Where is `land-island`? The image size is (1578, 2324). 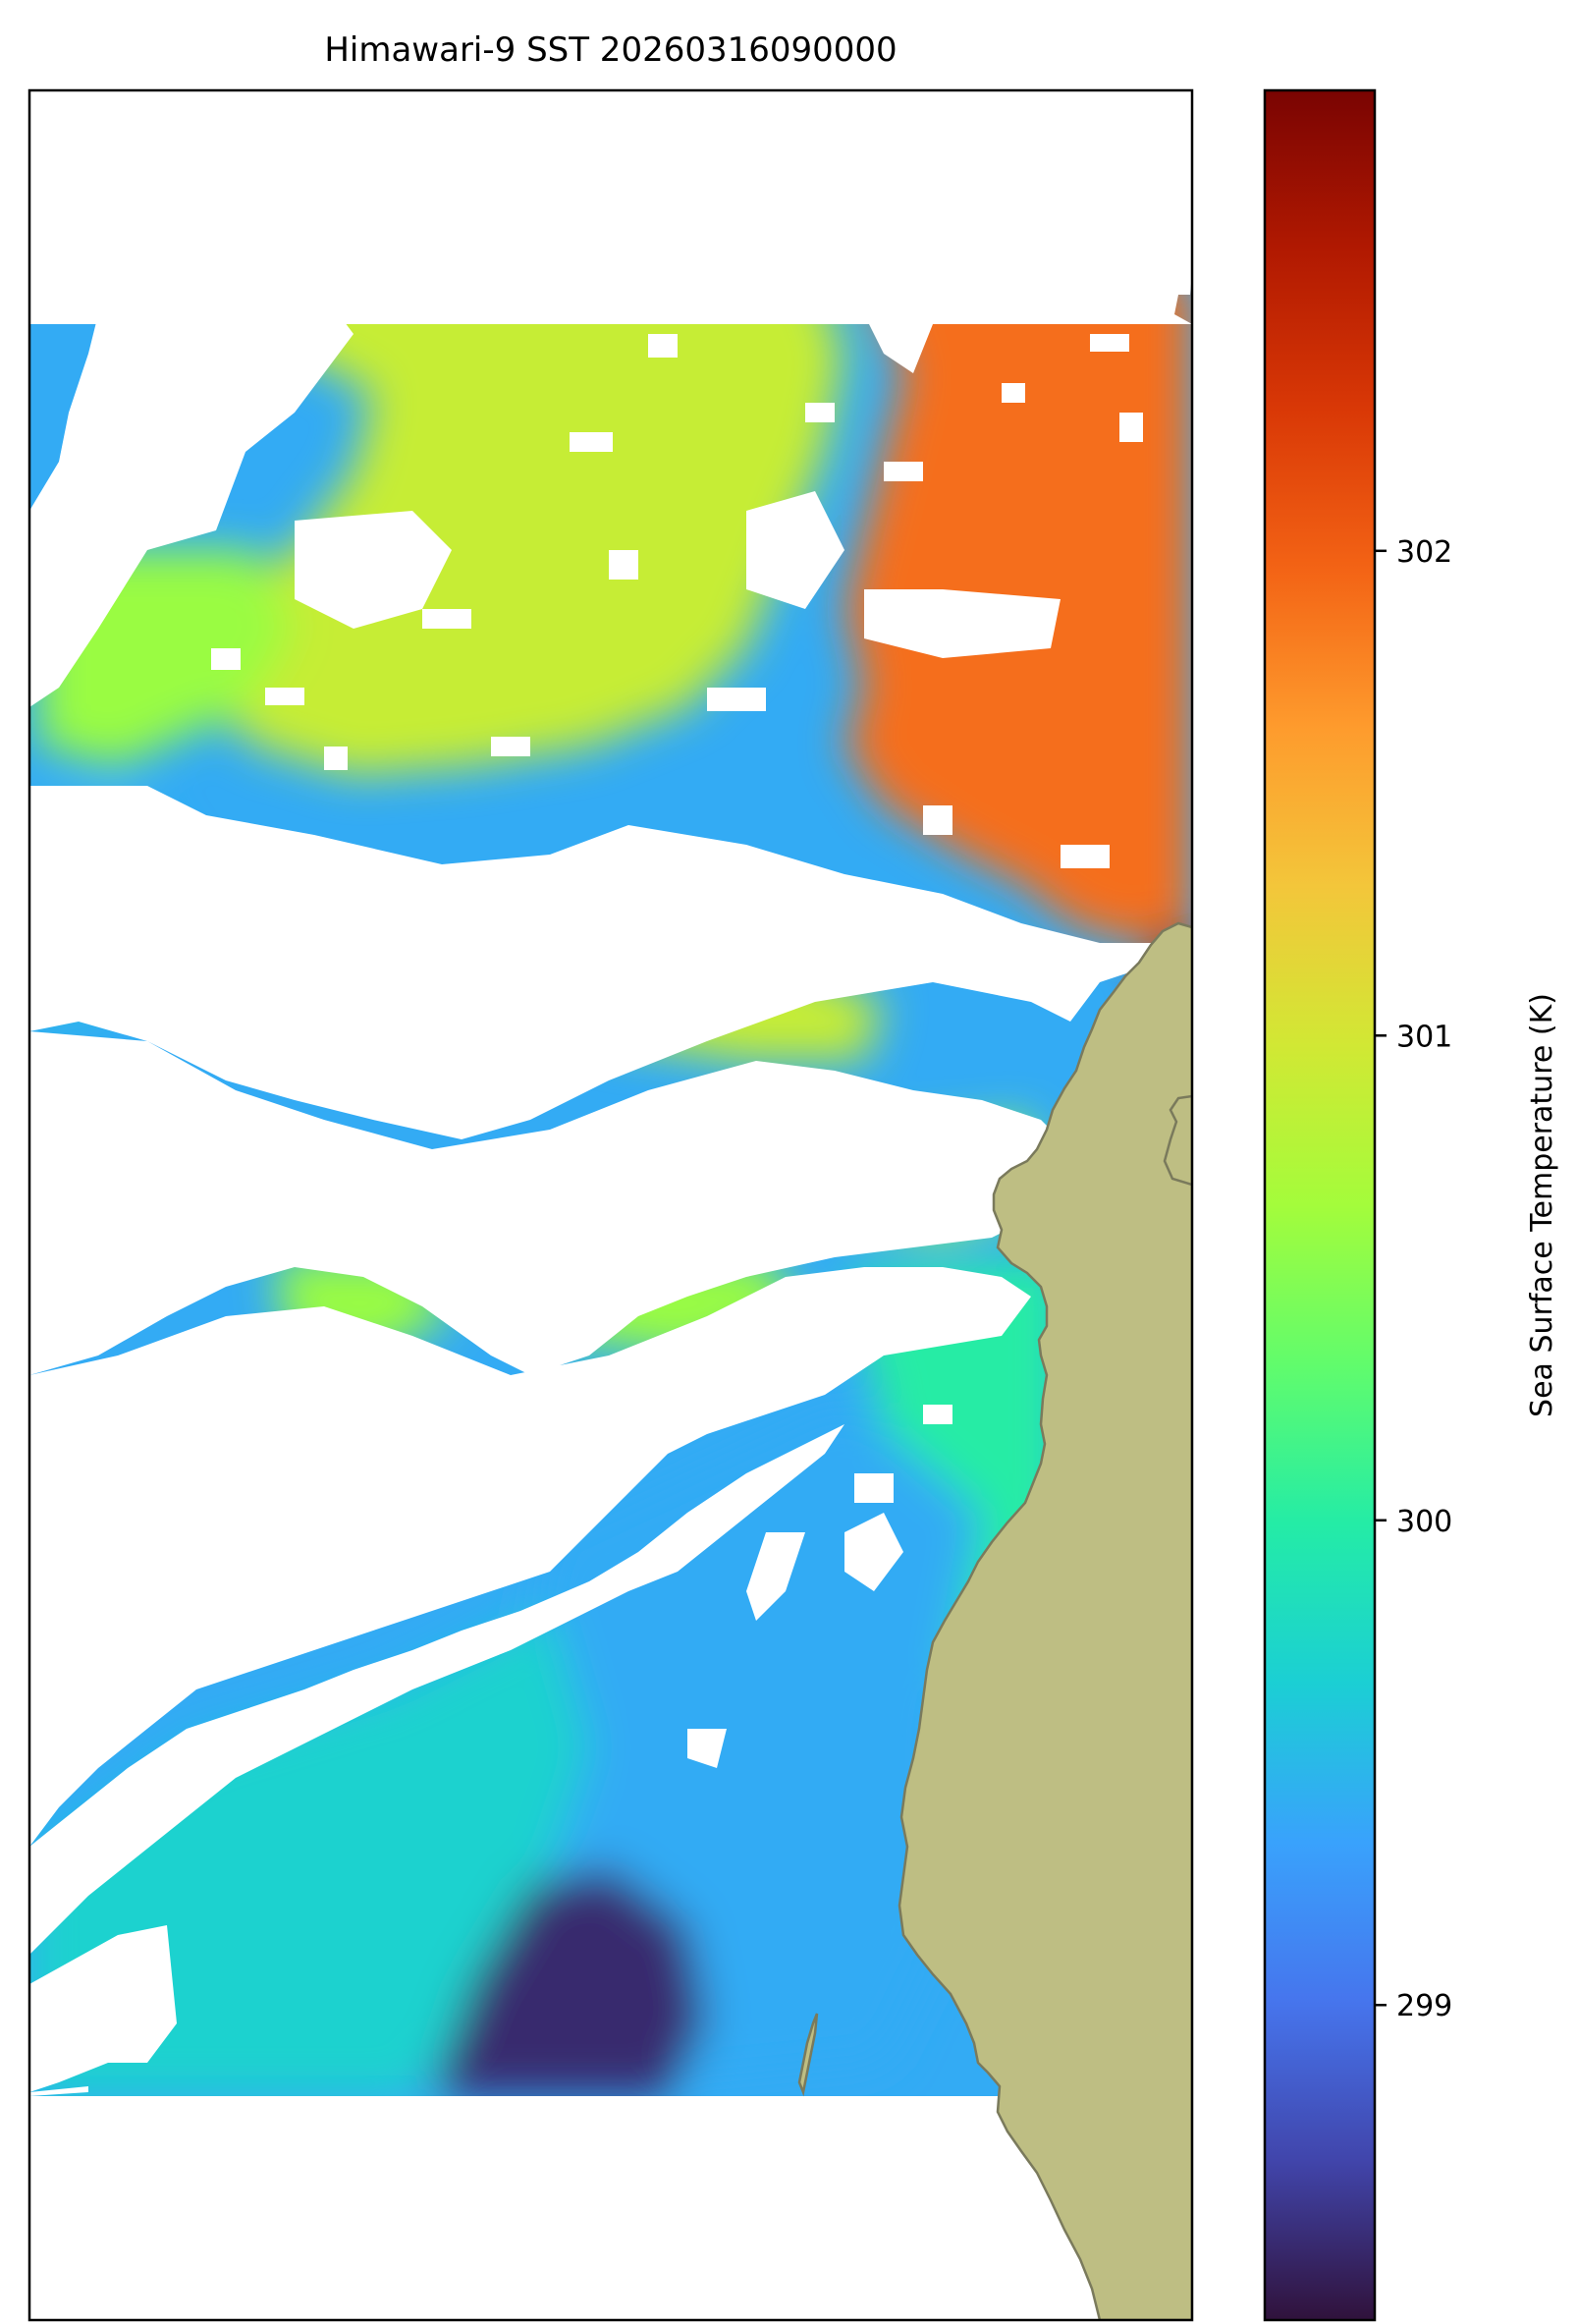 land-island is located at coordinates (808, 2055).